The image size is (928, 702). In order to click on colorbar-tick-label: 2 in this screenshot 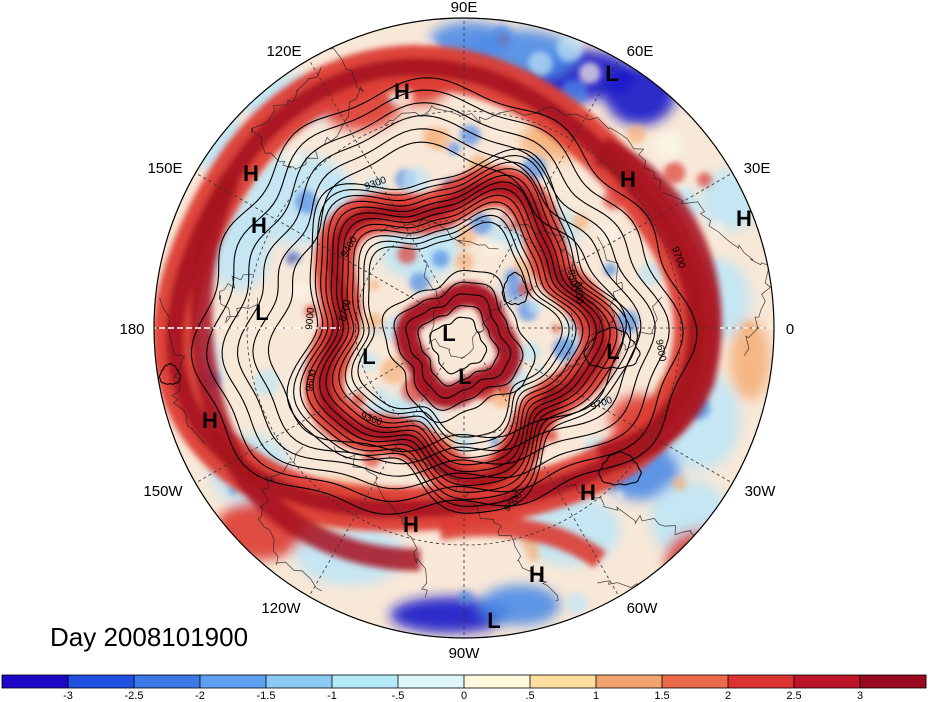, I will do `click(728, 696)`.